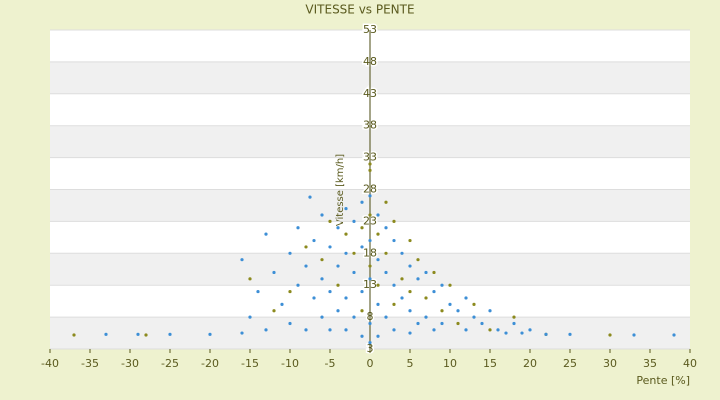 Image resolution: width=720 pixels, height=400 pixels. What do you see at coordinates (290, 363) in the screenshot?
I see `x-tick-label: -10` at bounding box center [290, 363].